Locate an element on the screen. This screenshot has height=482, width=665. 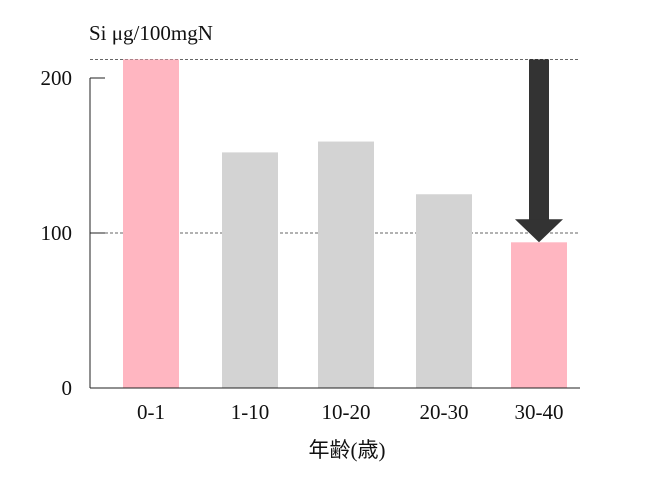
y-ticks: 0 100 200 is located at coordinates (73, 233).